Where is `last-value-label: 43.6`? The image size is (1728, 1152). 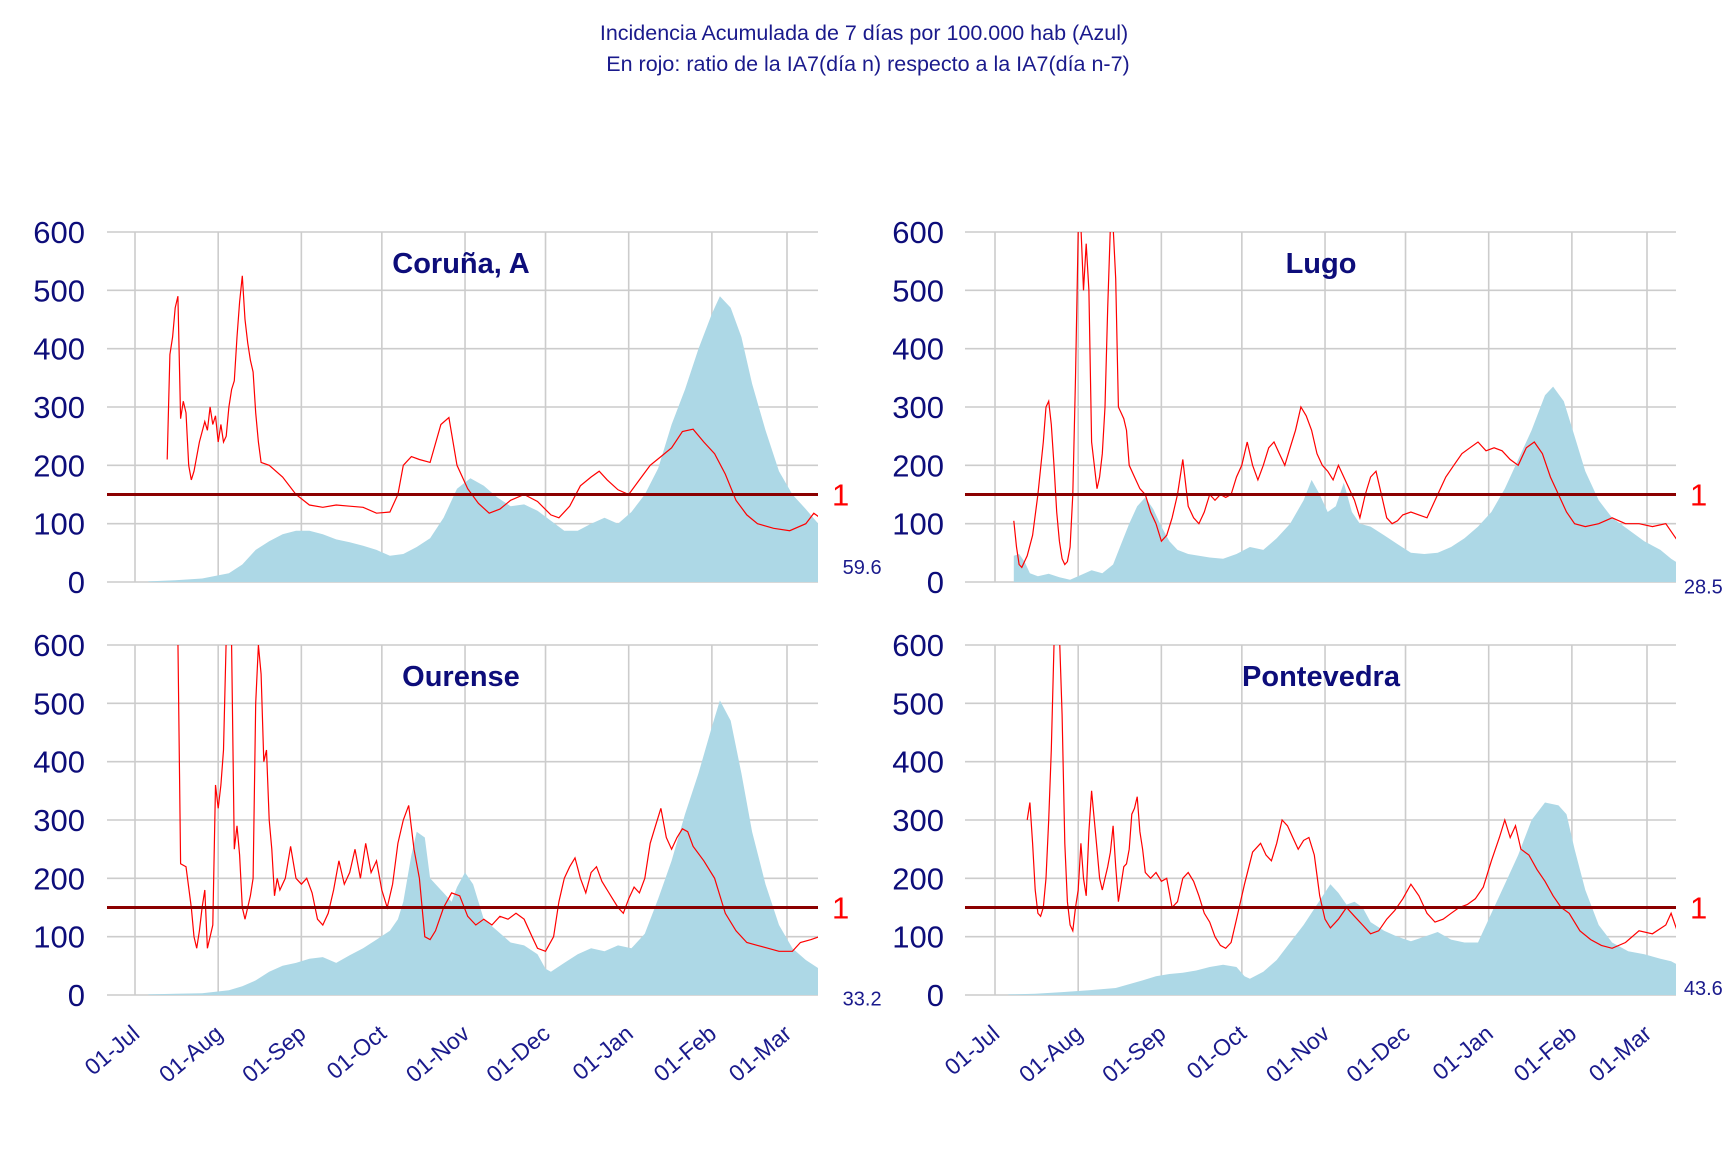
last-value-label: 43.6 is located at coordinates (1703, 989).